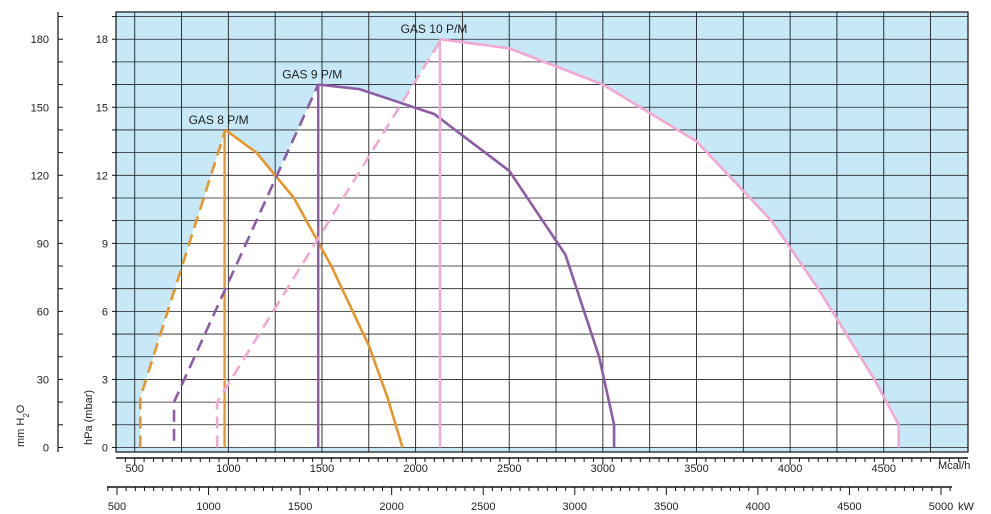 The image size is (991, 514). I want to click on x2tick-label-4500: 4500, so click(849, 507).